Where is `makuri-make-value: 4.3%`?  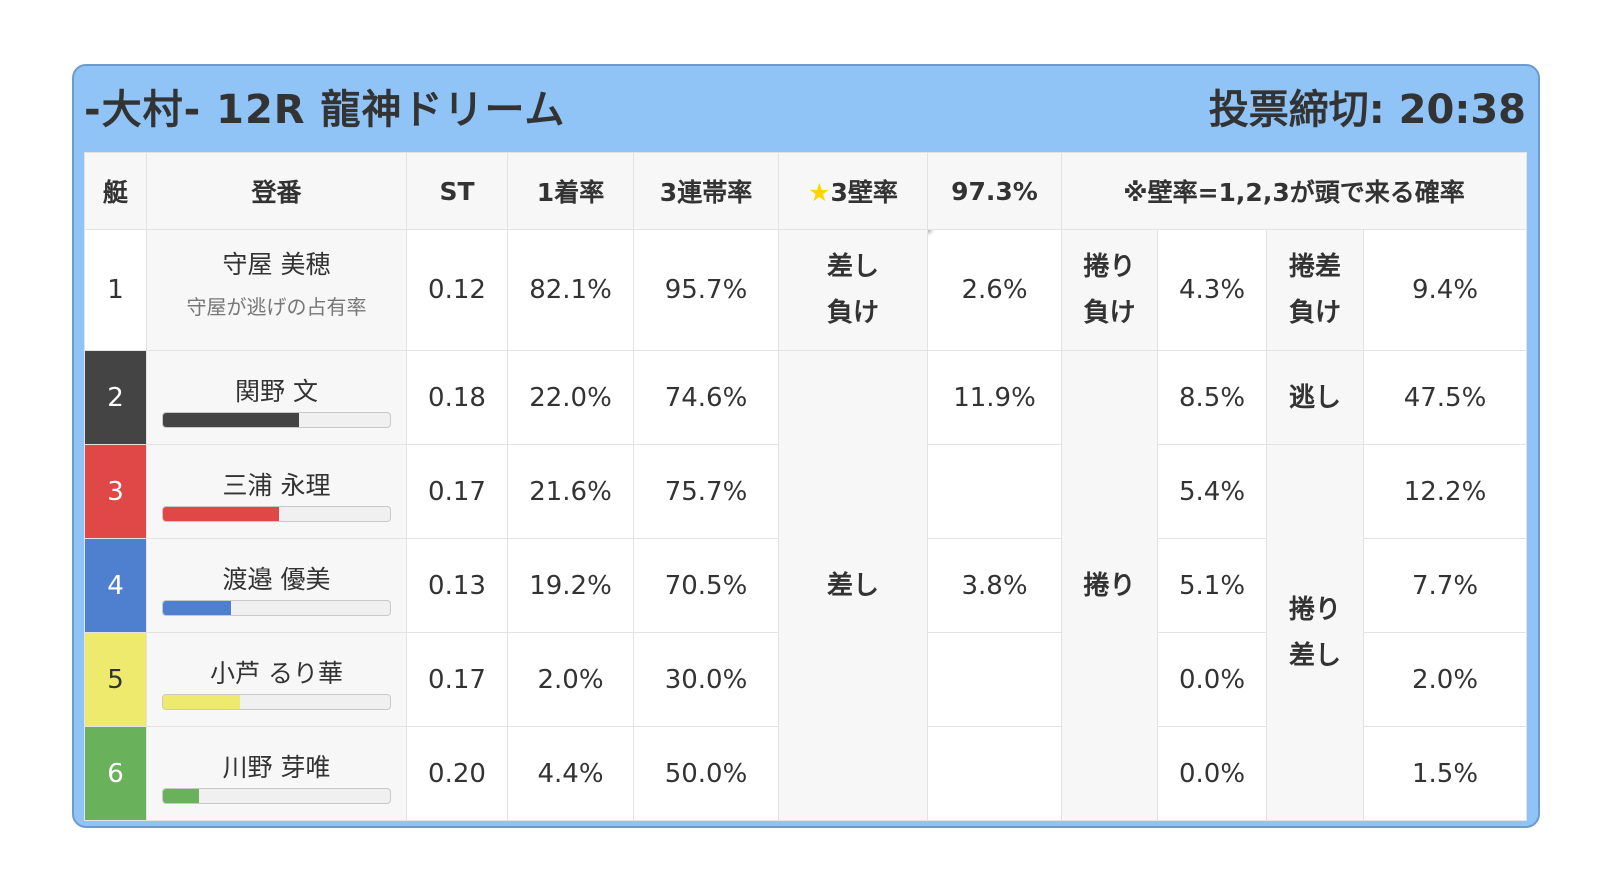
makuri-make-value: 4.3% is located at coordinates (1212, 290).